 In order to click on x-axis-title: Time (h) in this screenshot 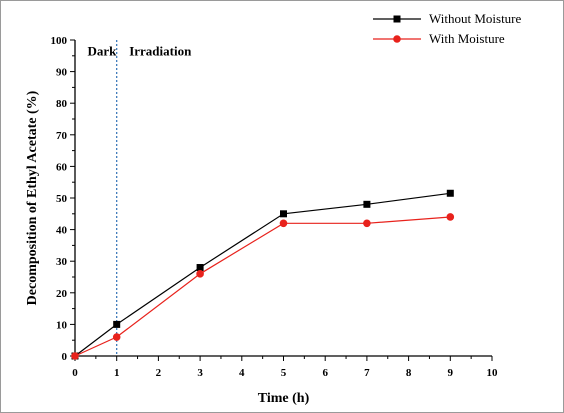, I will do `click(284, 398)`.